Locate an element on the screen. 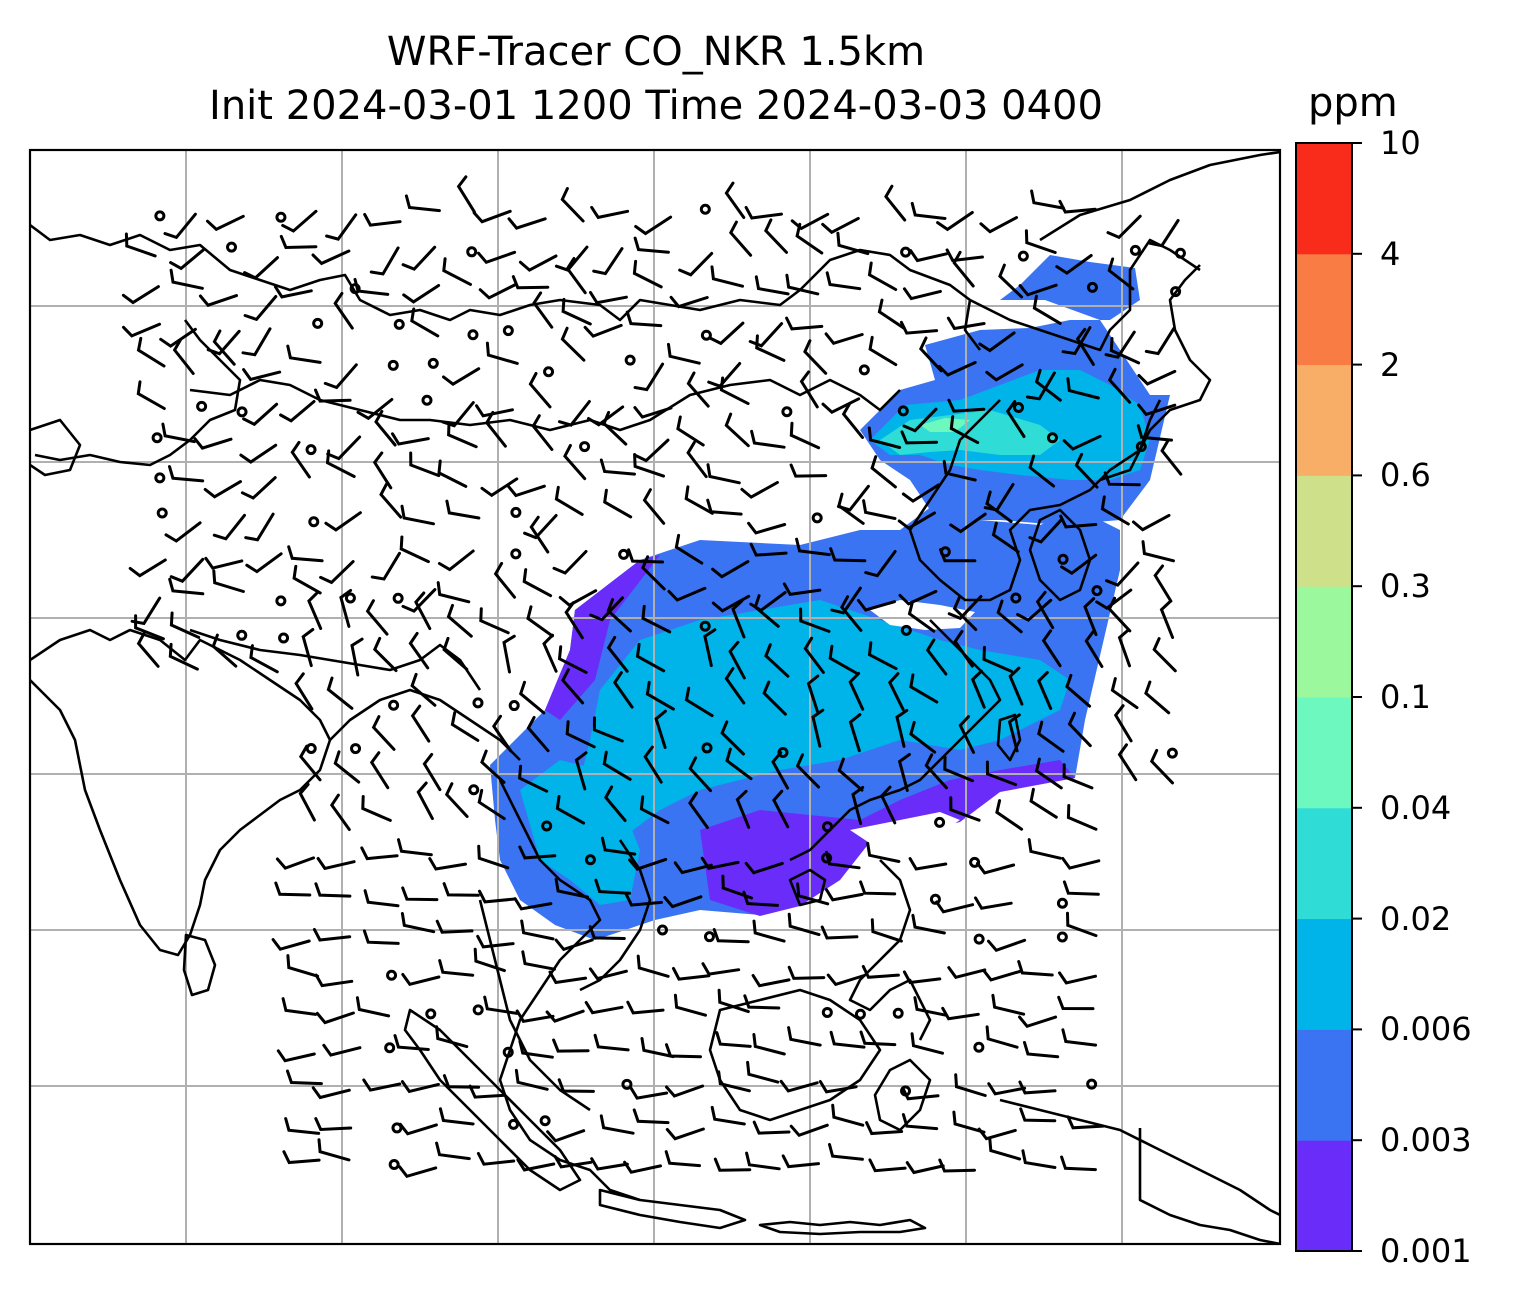  colorbar-tick-label: 4 is located at coordinates (1390, 253).